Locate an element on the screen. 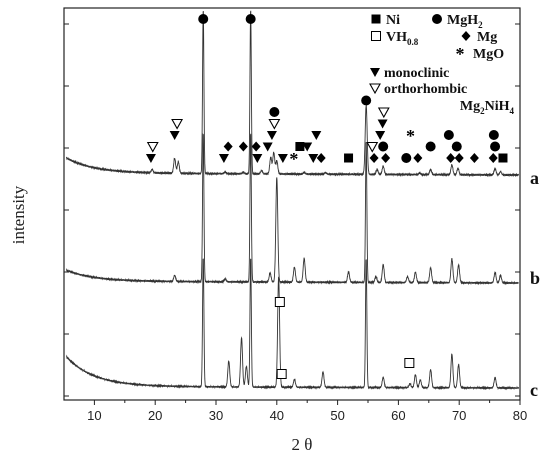 The image size is (550, 465). legend-label: Mg is located at coordinates (487, 37).